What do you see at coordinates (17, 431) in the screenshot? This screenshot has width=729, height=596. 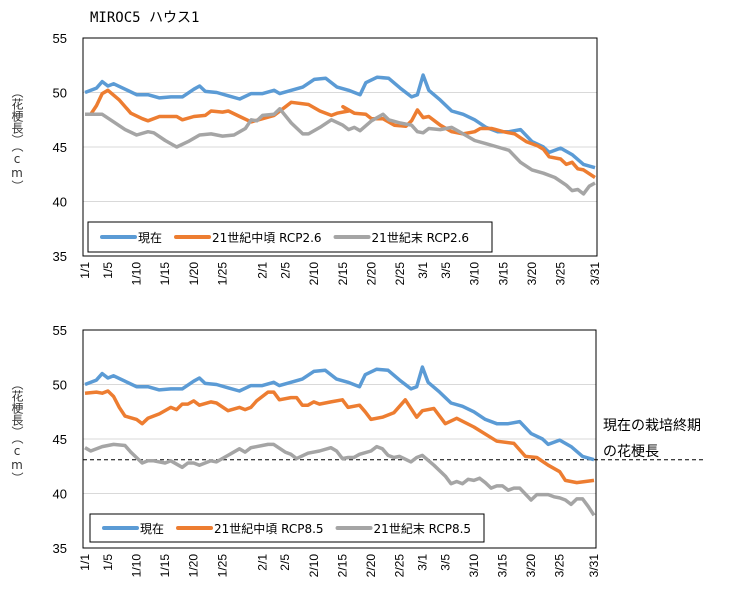 I see `y-axis-title-bottom: （花梗長）（cm）` at bounding box center [17, 431].